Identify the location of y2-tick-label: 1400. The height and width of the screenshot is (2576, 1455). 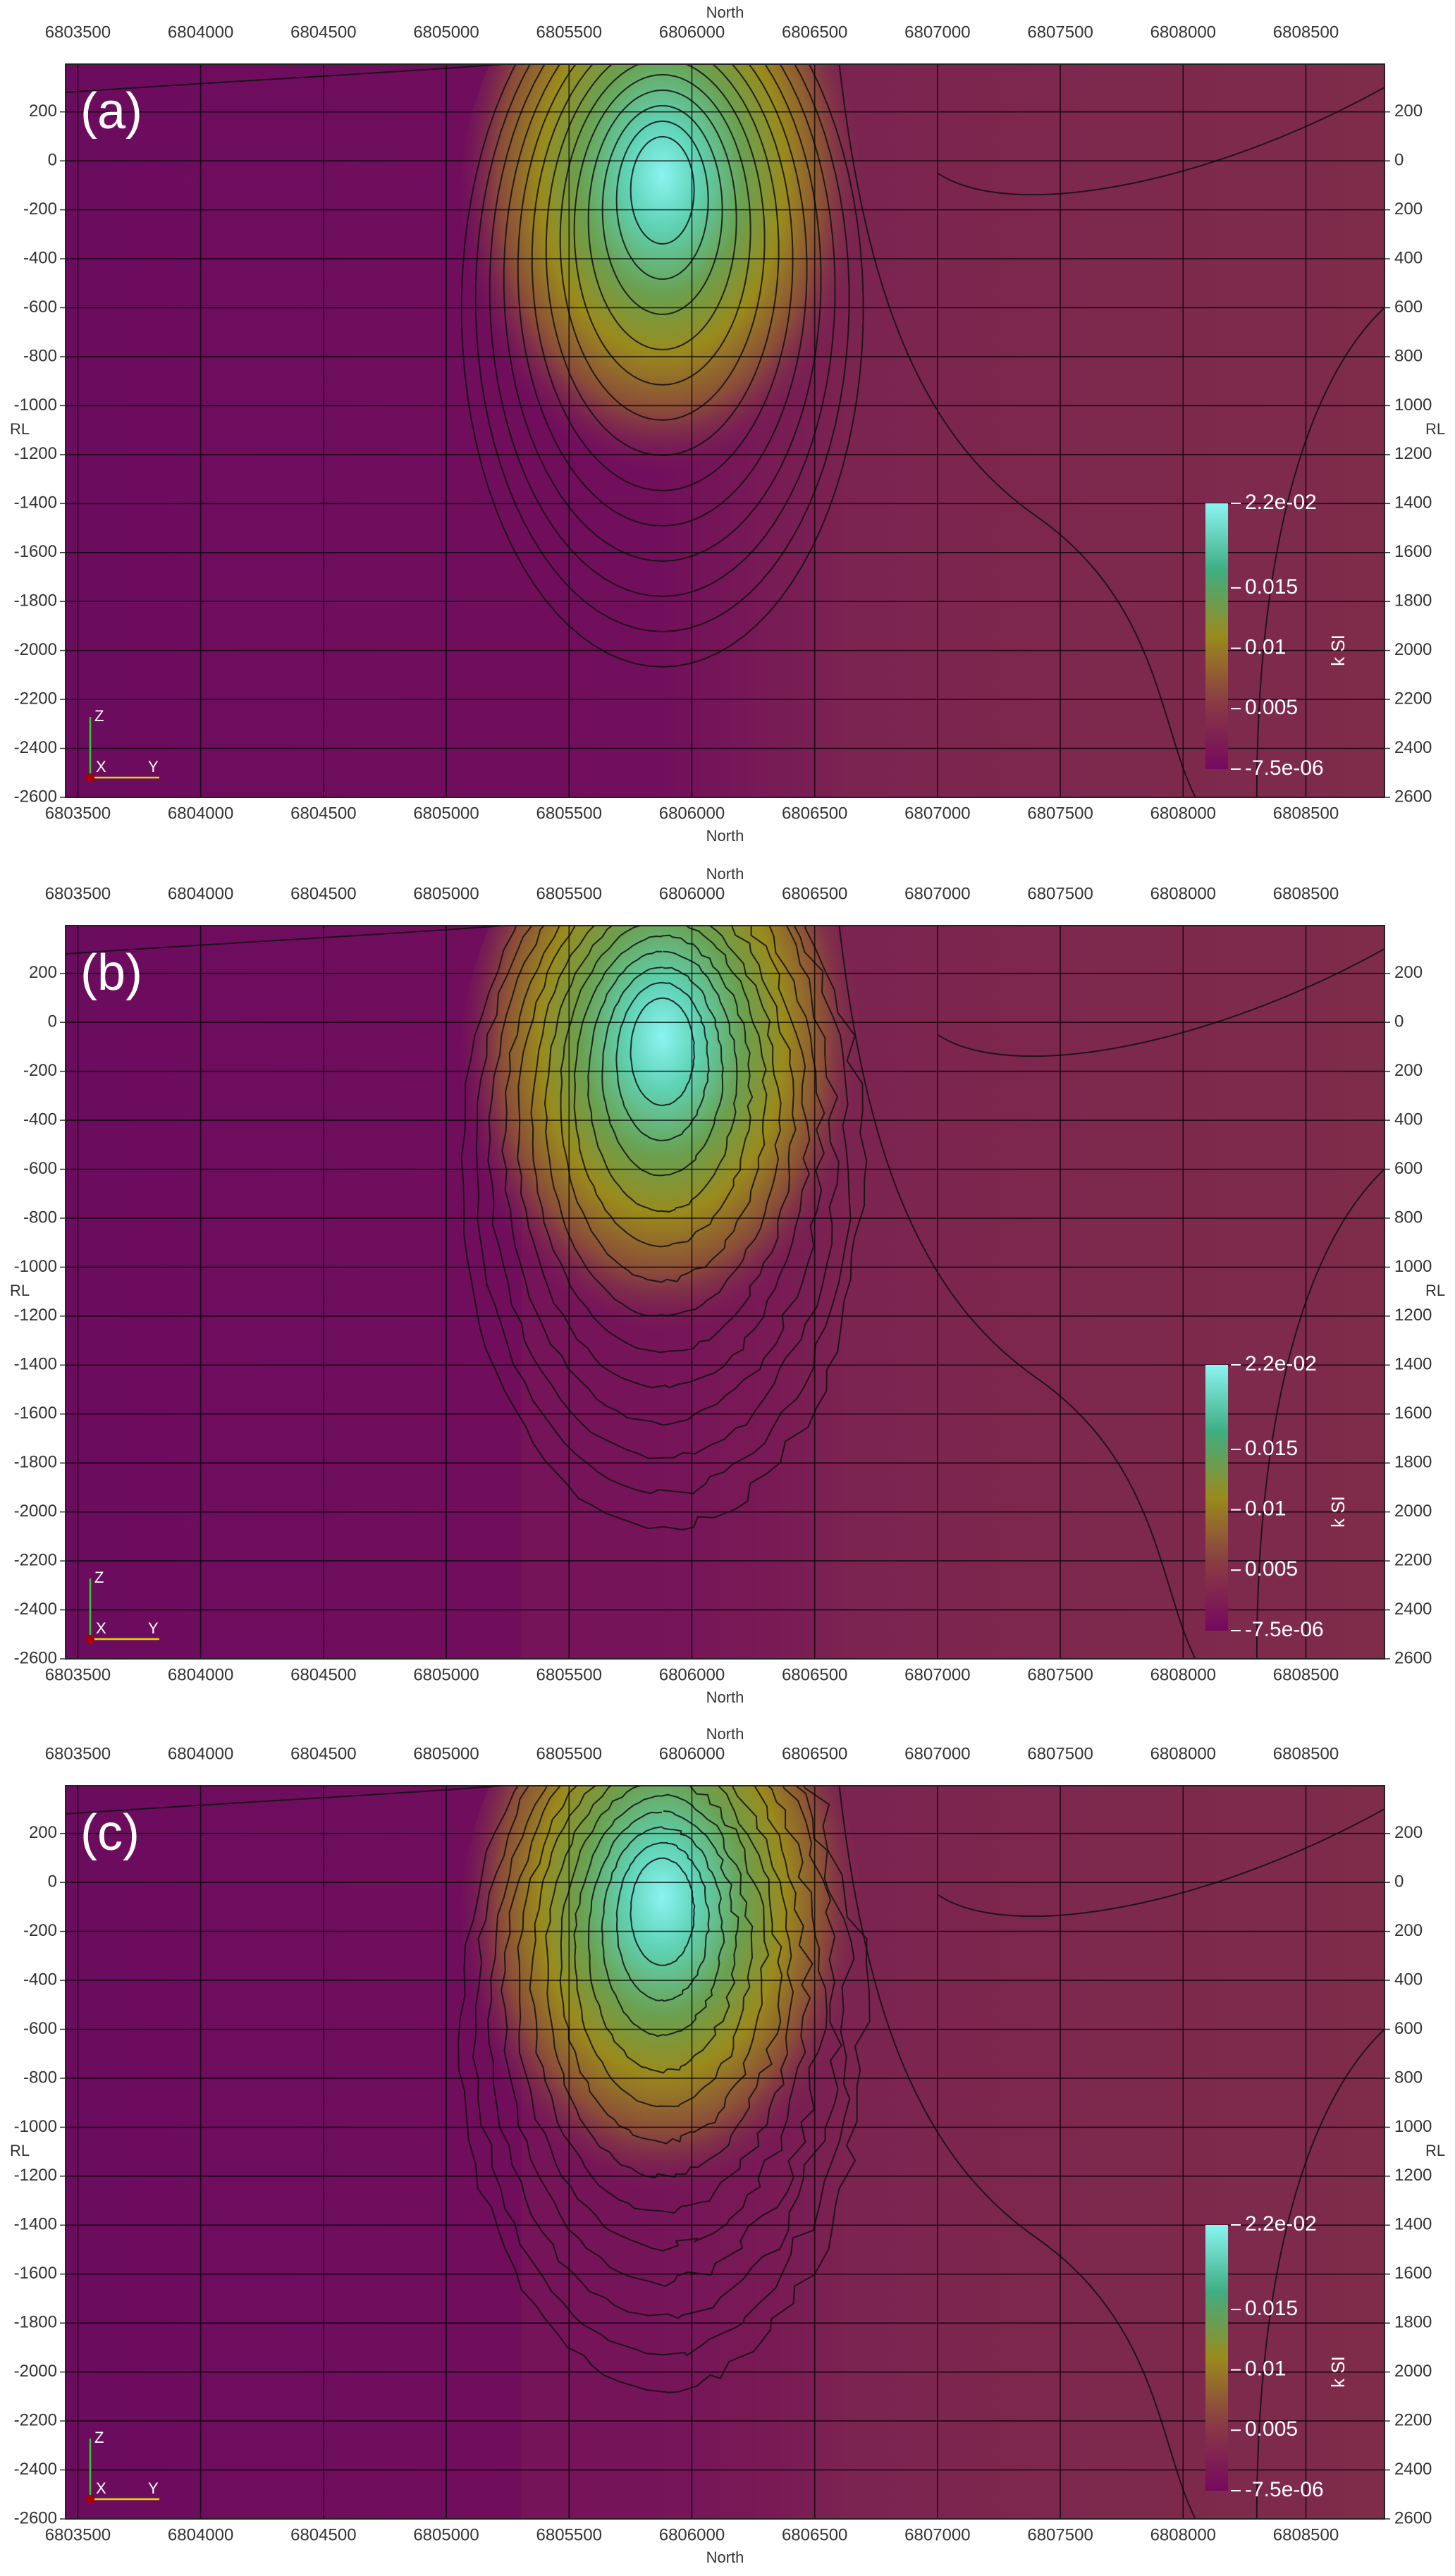
(1413, 2224).